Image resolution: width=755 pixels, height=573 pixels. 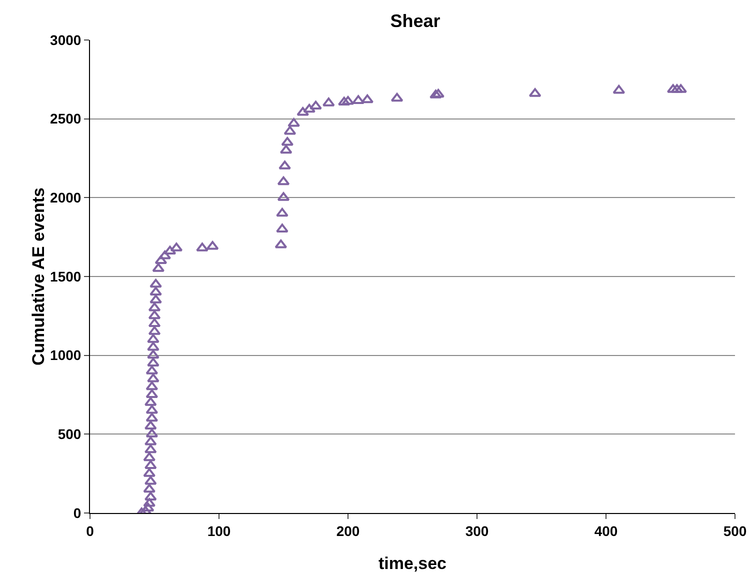 I want to click on chart-title: Shear, so click(x=415, y=20).